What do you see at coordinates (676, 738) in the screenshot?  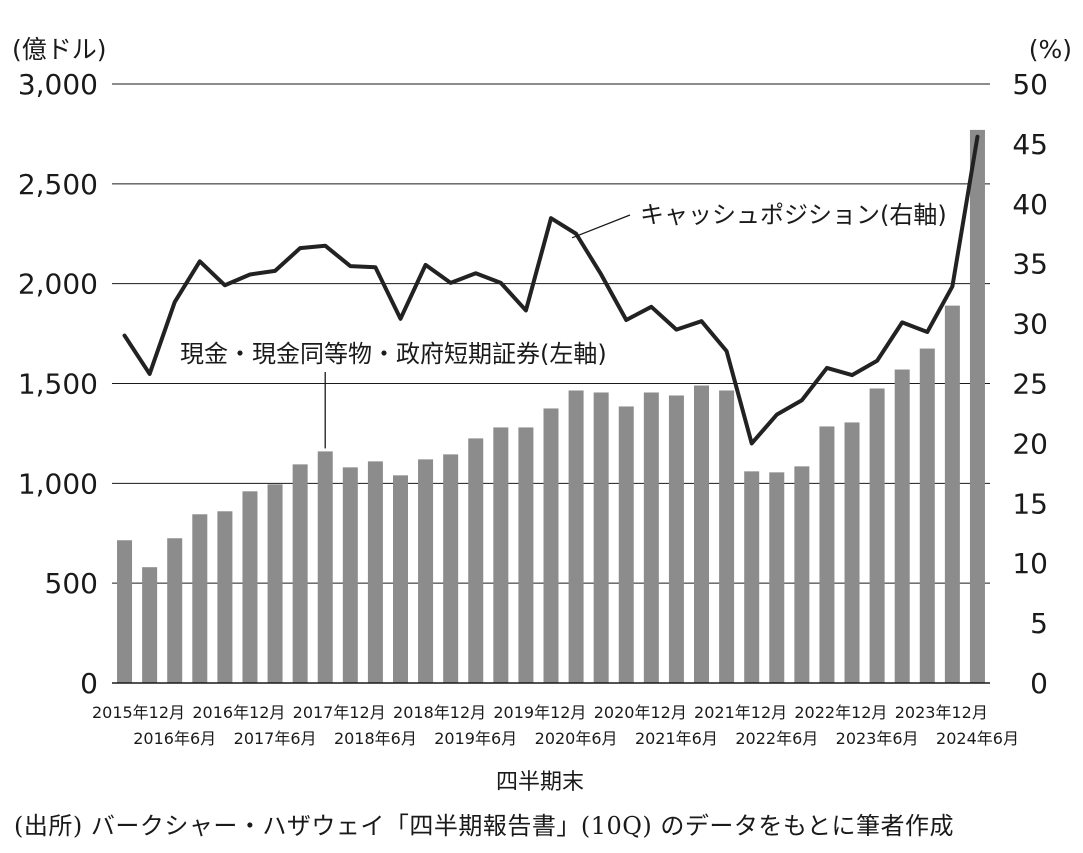 I see `x-tick-label: 2021年6月` at bounding box center [676, 738].